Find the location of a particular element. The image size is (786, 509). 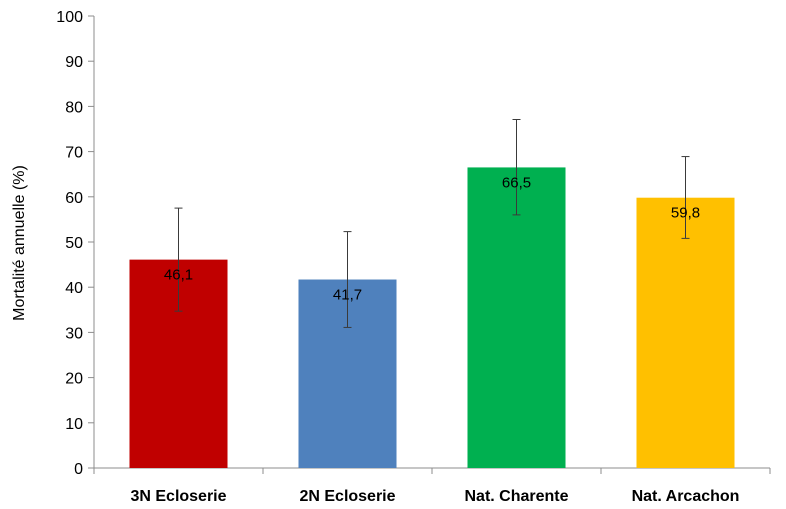

y-tick-label: 50 is located at coordinates (74, 243).